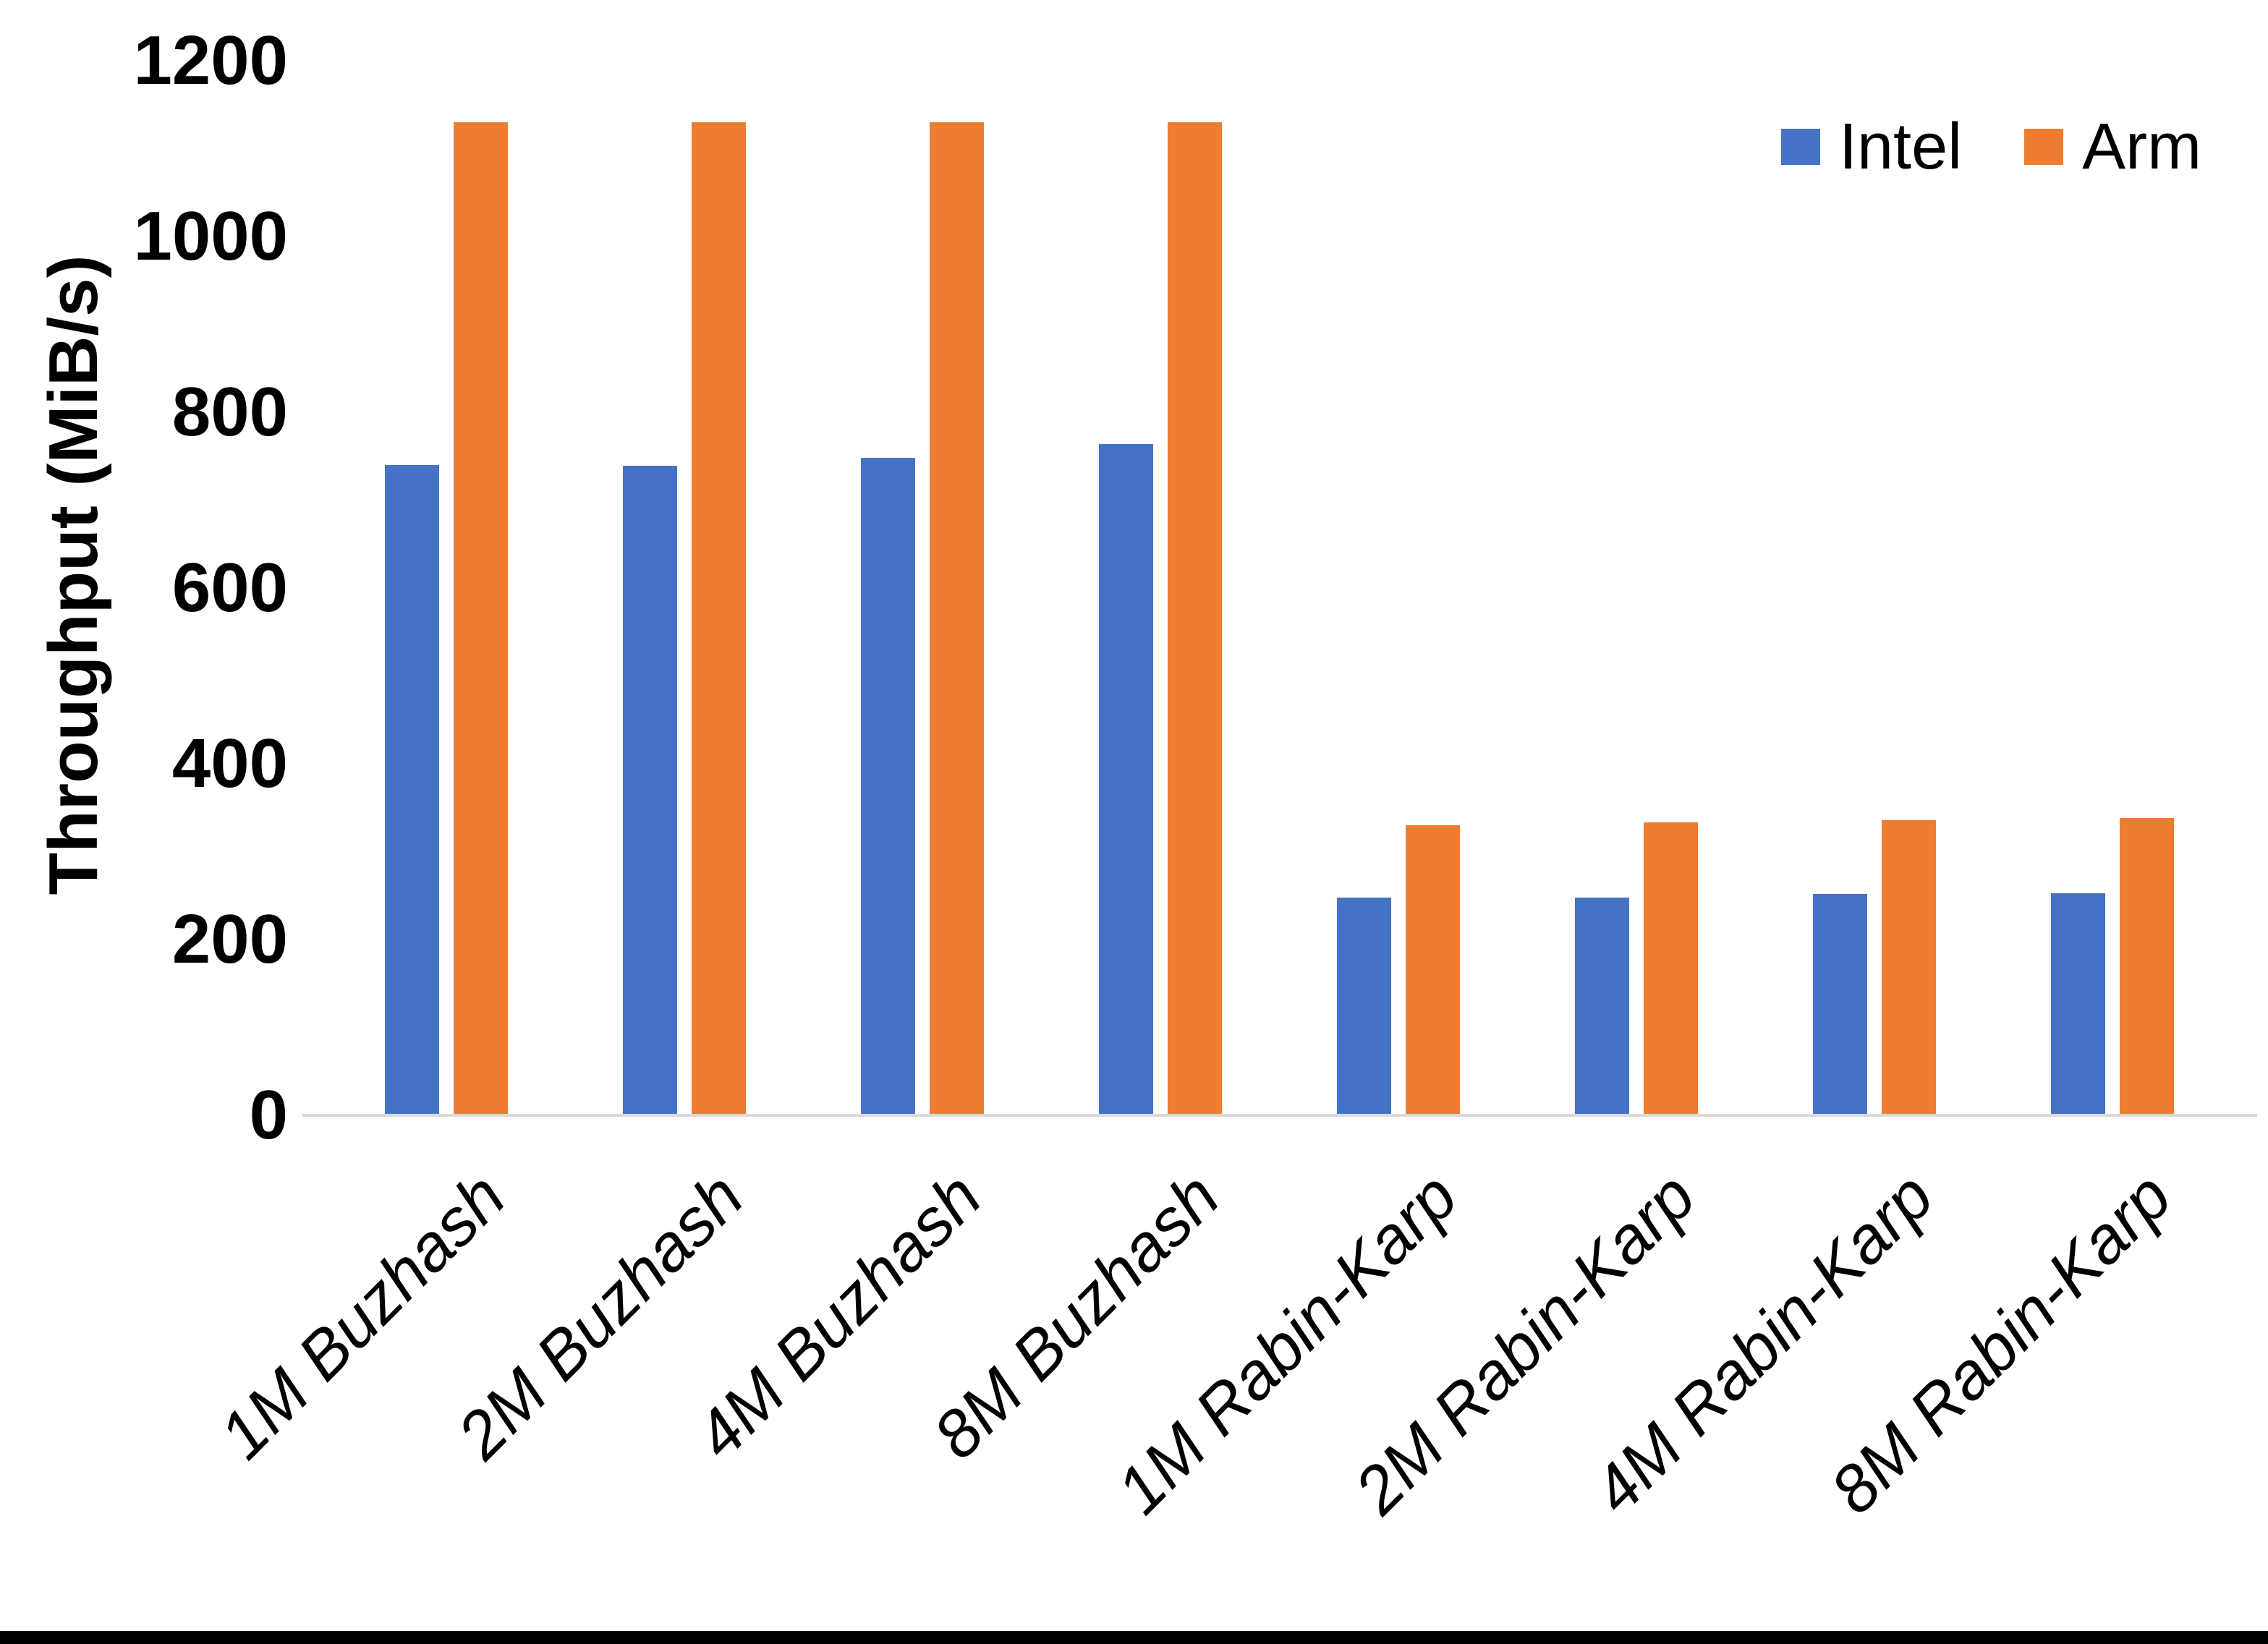 The height and width of the screenshot is (1644, 2268). Describe the element at coordinates (230, 587) in the screenshot. I see `y-tick-label: 600` at that location.